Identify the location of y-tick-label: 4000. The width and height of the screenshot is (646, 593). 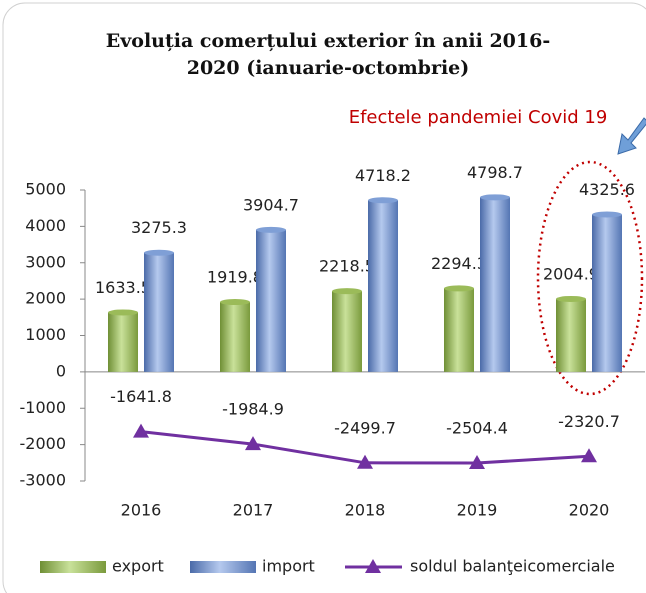
(45, 225).